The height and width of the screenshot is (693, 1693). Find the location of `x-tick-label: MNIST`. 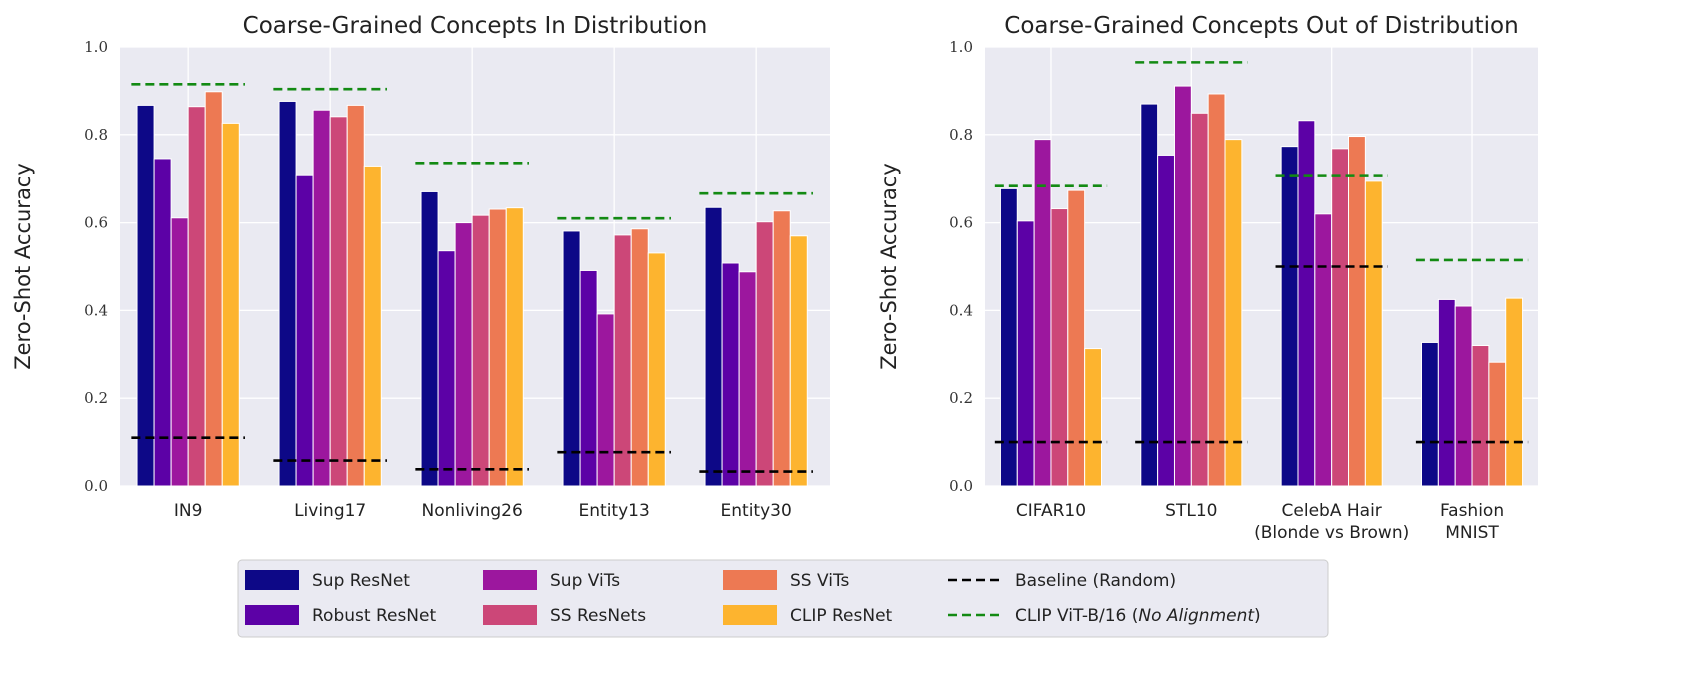

x-tick-label: MNIST is located at coordinates (1472, 533).